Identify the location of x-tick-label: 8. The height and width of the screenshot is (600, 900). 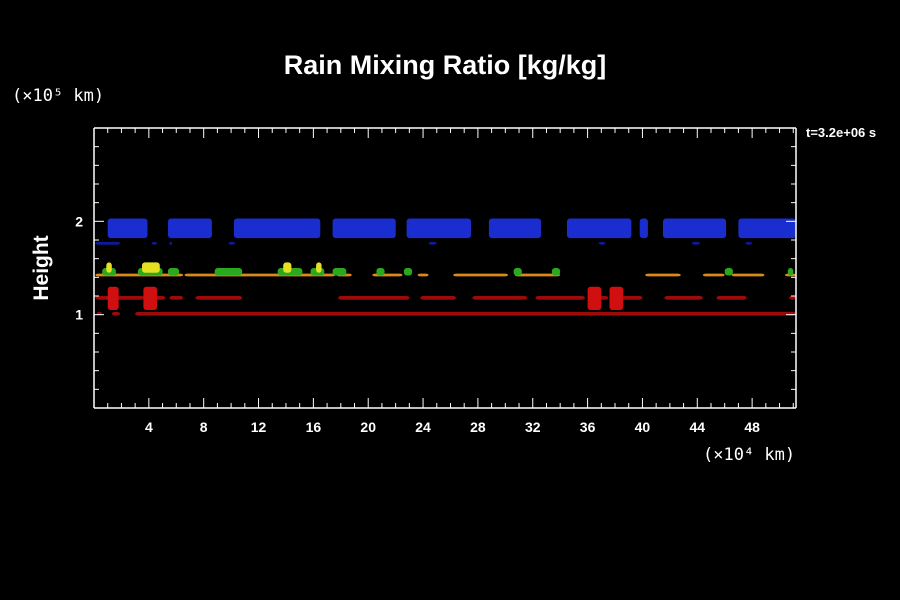
(204, 427).